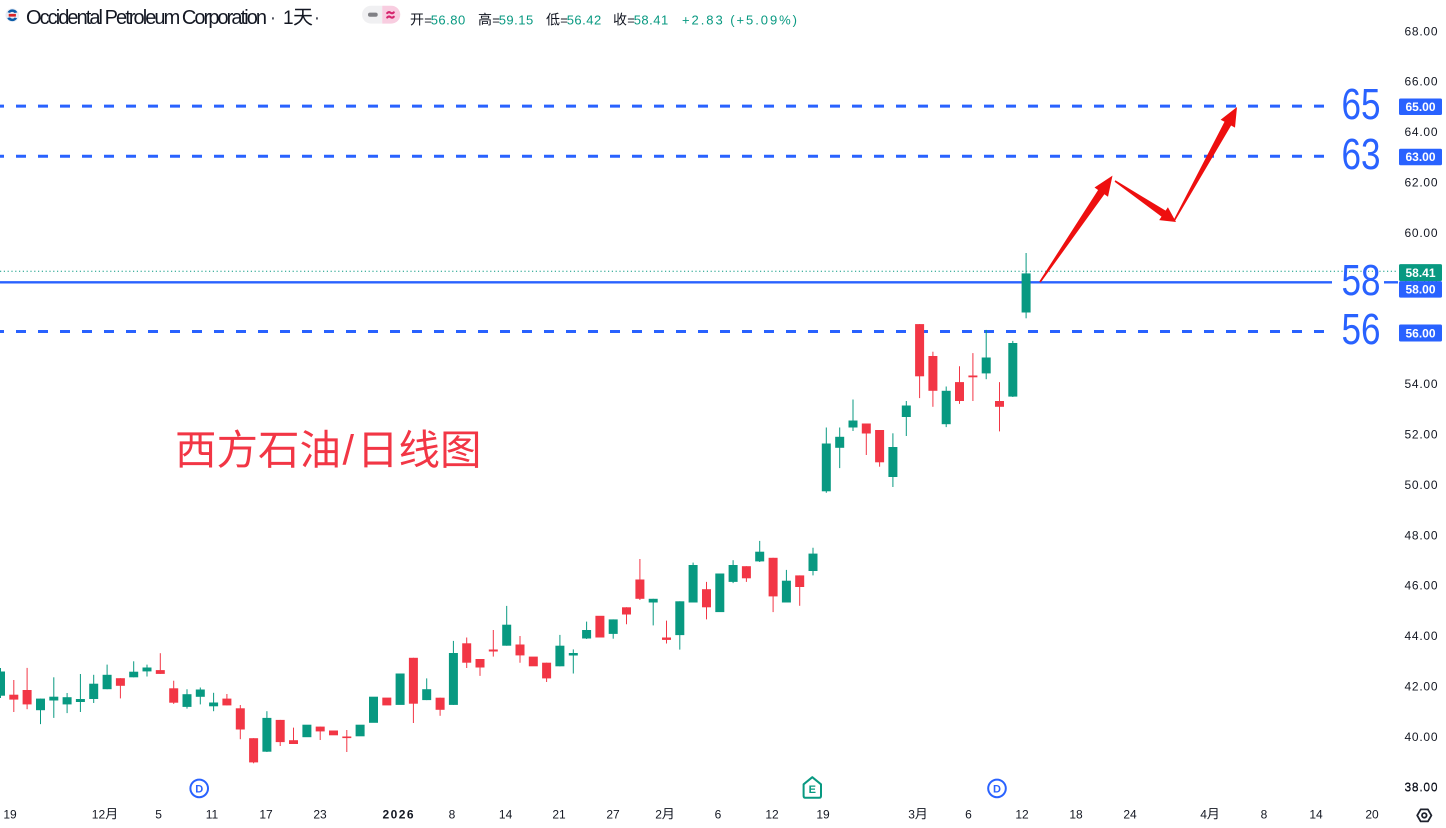 The image size is (1446, 828). Describe the element at coordinates (584, 19) in the screenshot. I see `svg-text: 56.42` at that location.